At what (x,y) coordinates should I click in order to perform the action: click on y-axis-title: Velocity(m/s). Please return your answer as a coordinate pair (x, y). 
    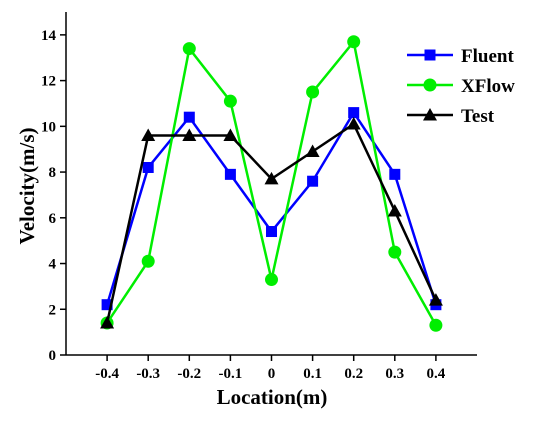
    Looking at the image, I should click on (27, 185).